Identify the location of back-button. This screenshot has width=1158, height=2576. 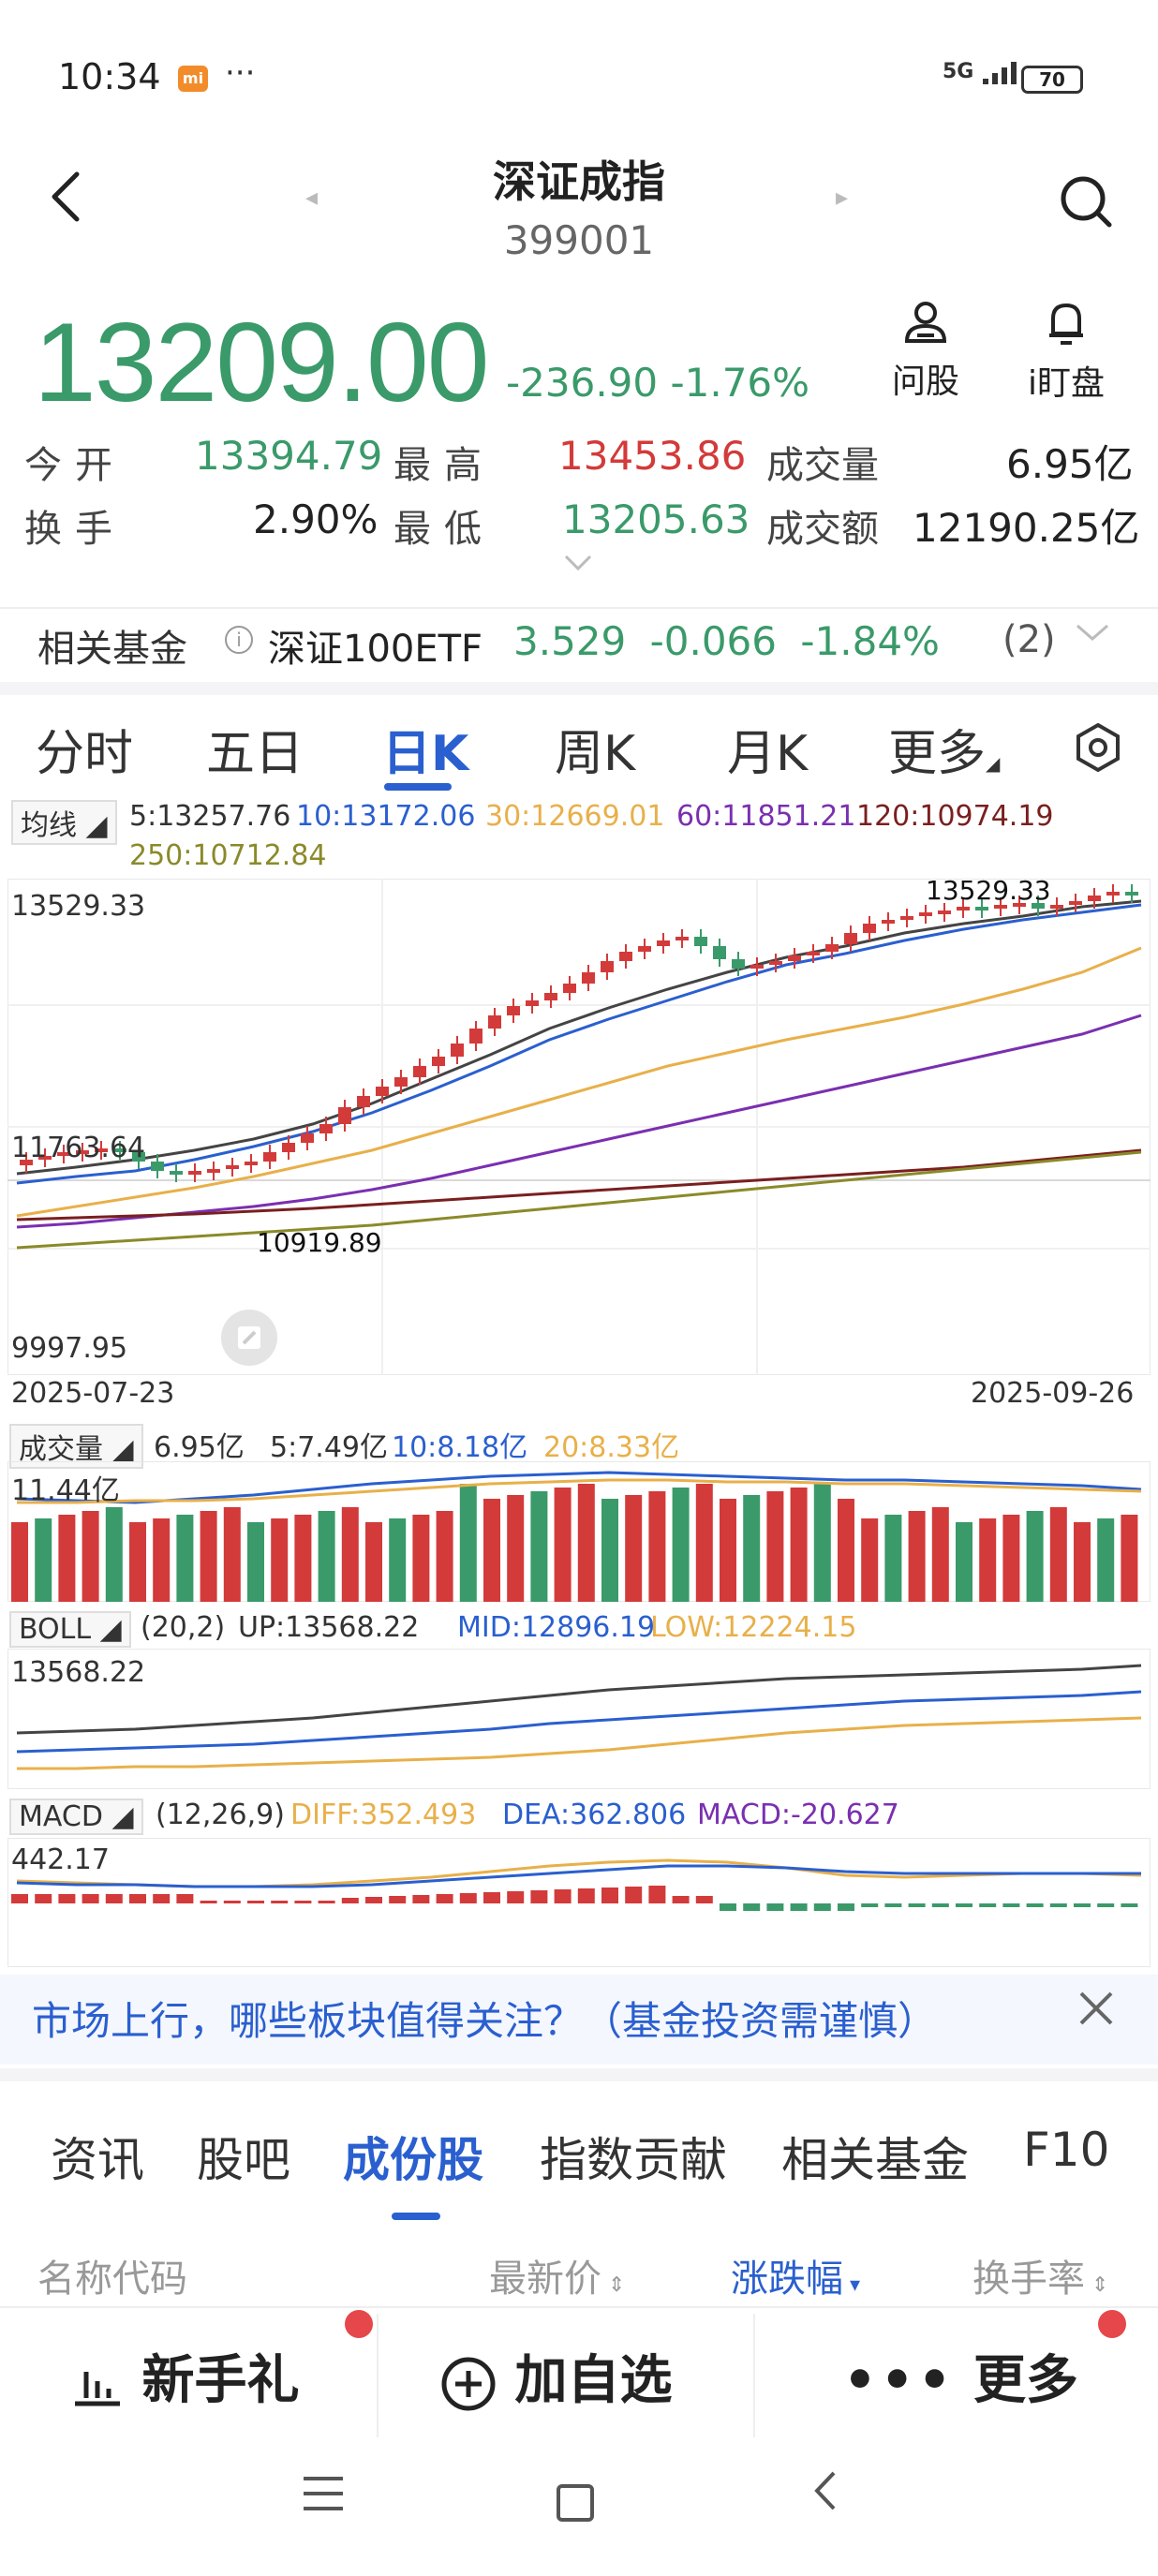
(70, 201).